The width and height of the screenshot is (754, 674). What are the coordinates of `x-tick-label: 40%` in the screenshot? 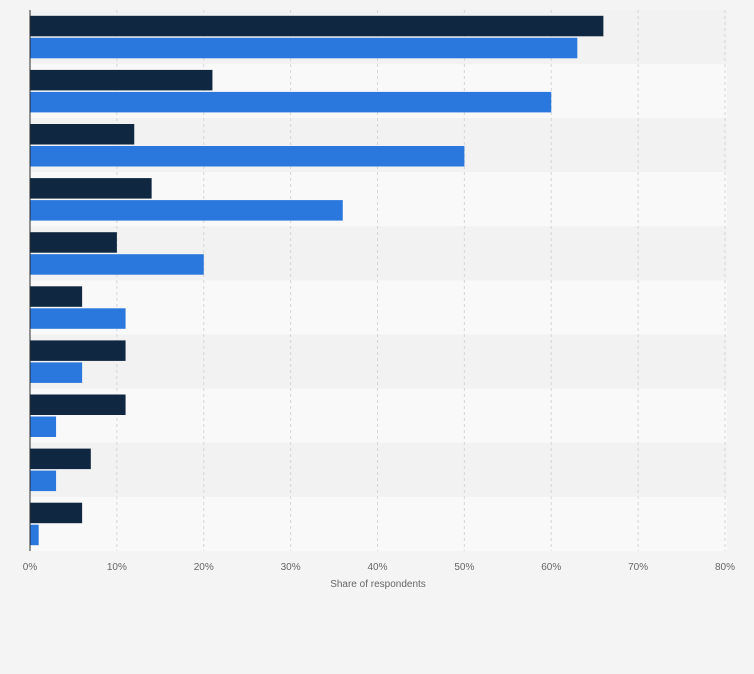 It's located at (377, 567).